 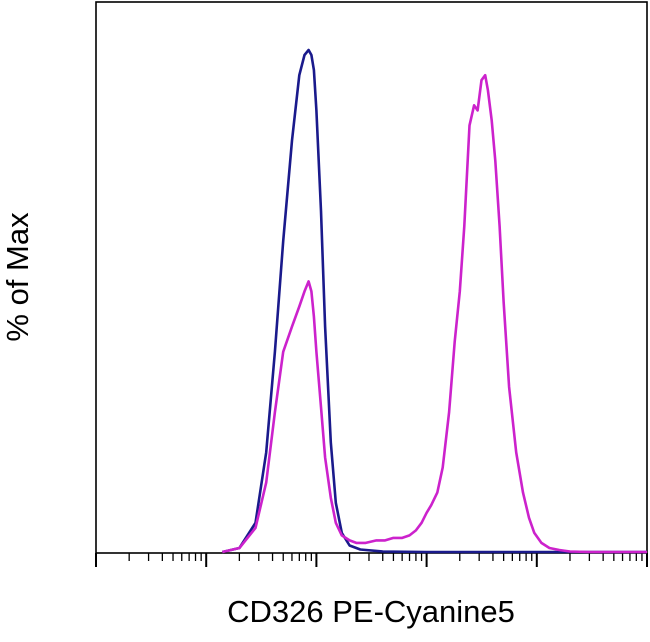 What do you see at coordinates (371, 560) in the screenshot?
I see `x-axis-ticks` at bounding box center [371, 560].